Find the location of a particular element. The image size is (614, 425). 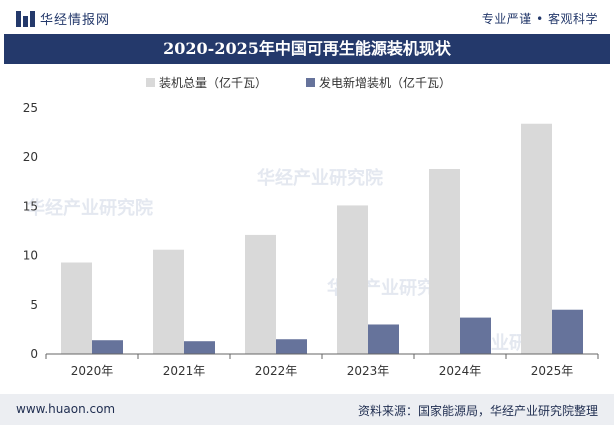

slogan: 专业严谨 • 客观科学 is located at coordinates (539, 19).